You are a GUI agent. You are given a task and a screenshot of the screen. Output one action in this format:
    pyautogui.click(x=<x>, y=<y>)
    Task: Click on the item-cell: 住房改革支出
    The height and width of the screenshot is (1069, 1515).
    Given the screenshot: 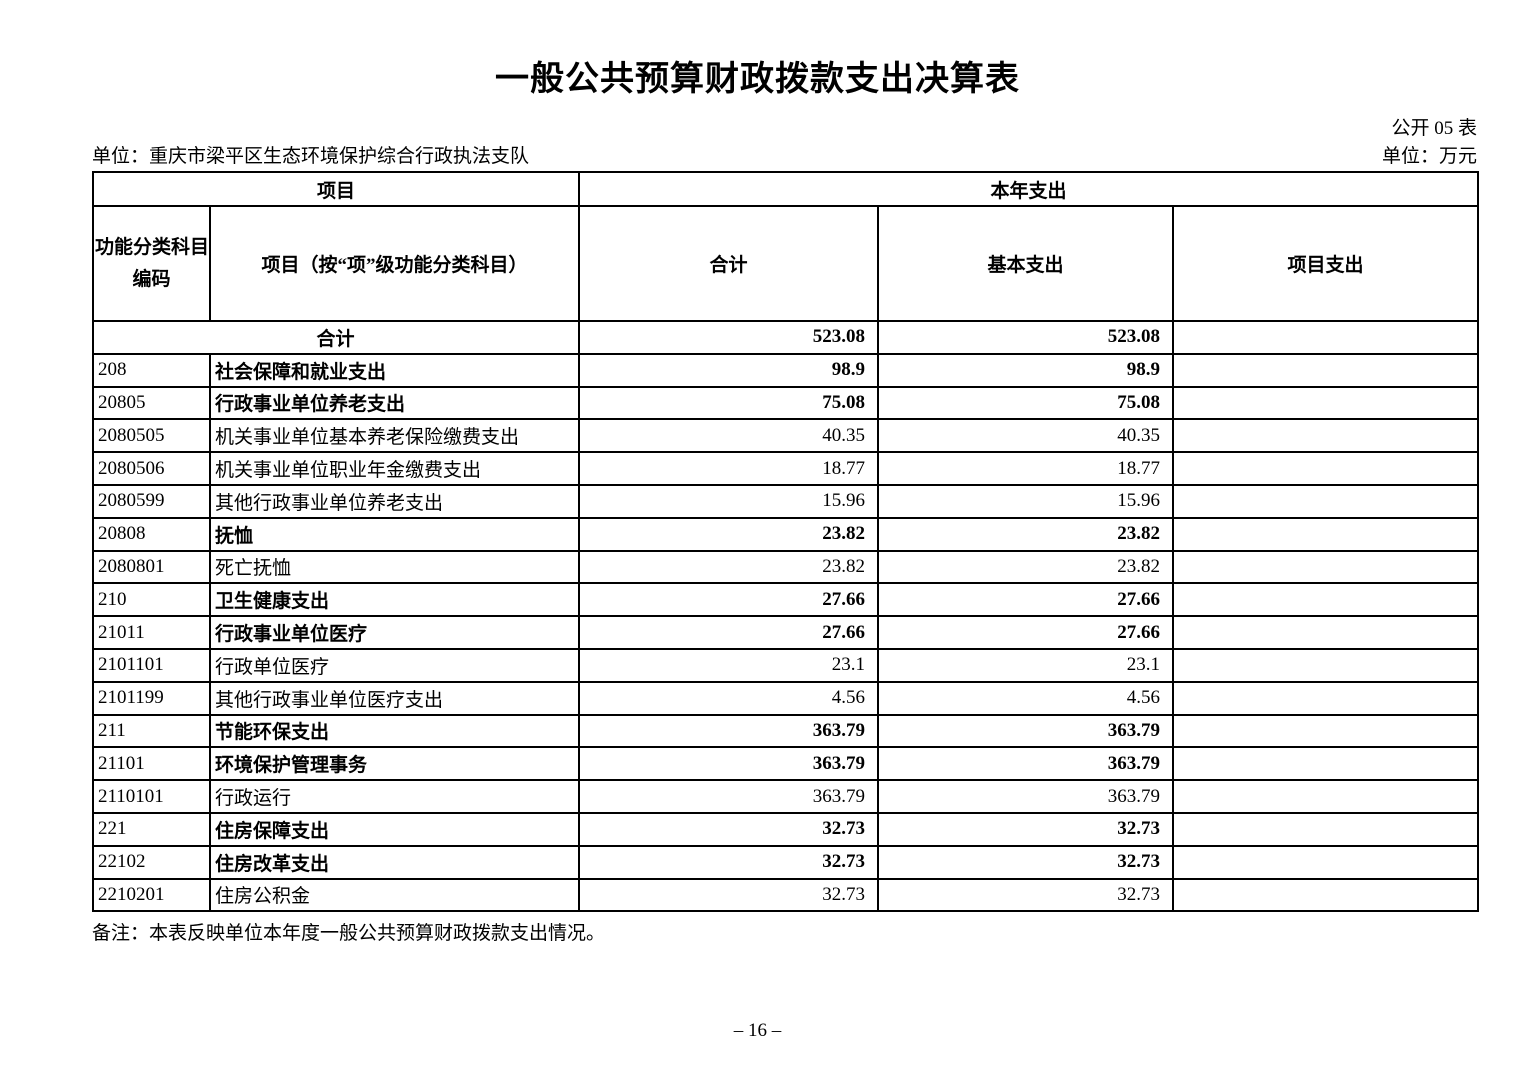 What is the action you would take?
    pyautogui.click(x=394, y=862)
    